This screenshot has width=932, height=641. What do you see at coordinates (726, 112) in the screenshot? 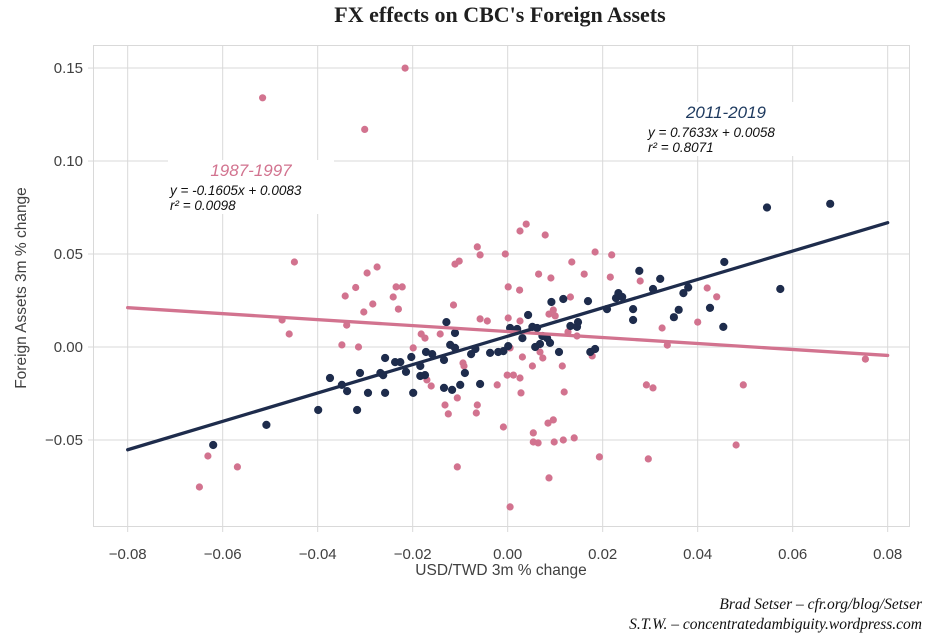
I see `annotation-period-label: 2011-2019` at bounding box center [726, 112].